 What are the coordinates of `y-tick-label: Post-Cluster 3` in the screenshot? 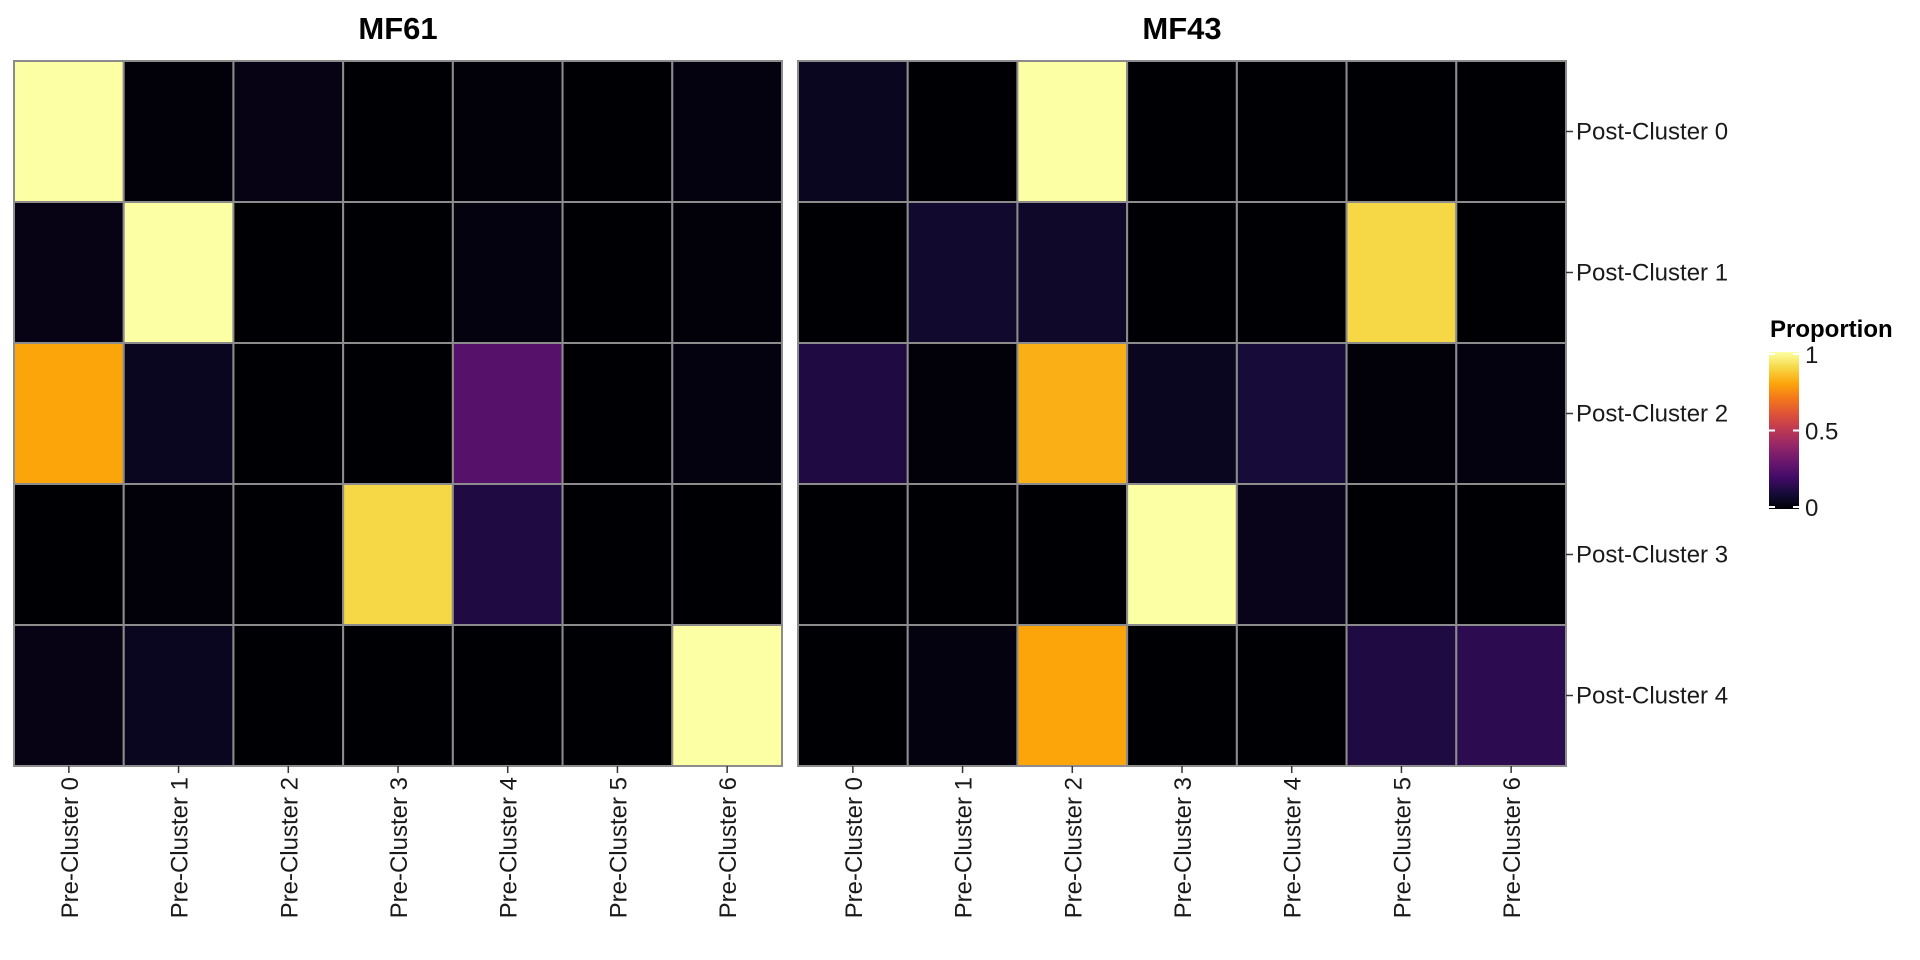 It's located at (1652, 555).